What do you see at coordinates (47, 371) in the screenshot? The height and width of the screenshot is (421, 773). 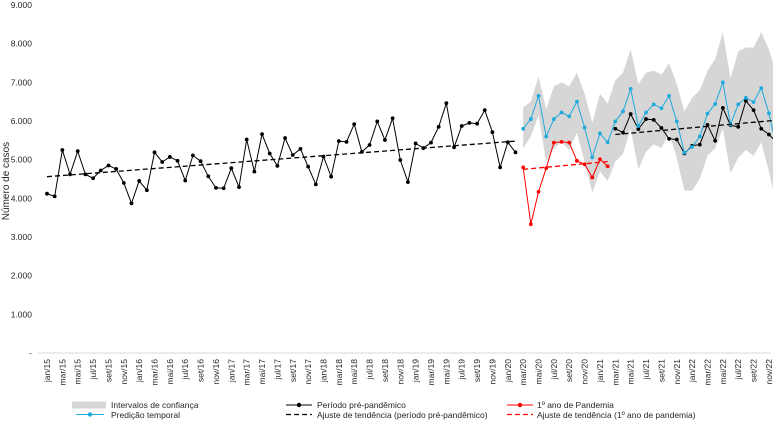 I see `x-tick-label: jan/15` at bounding box center [47, 371].